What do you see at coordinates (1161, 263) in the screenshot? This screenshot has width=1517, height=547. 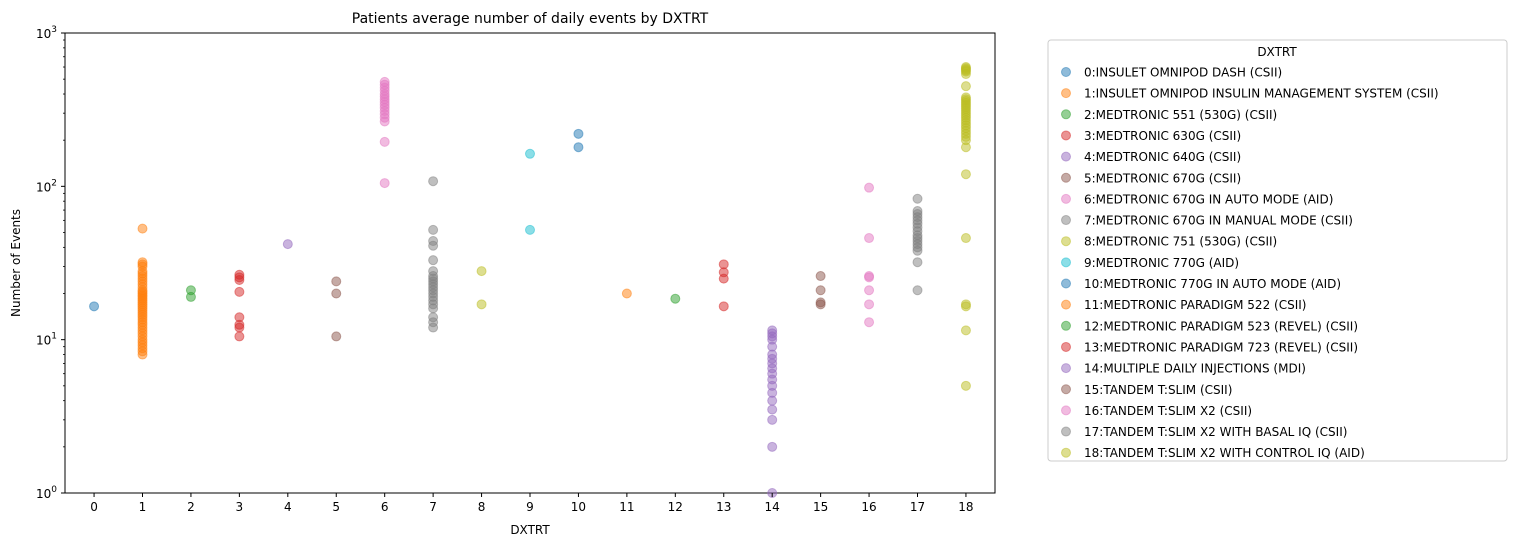 I see `legend-label-9: 9:MEDTRONIC 770G (AID)` at bounding box center [1161, 263].